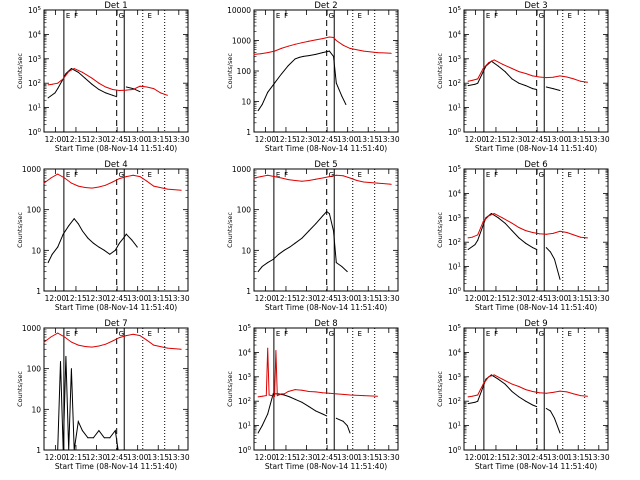  Describe the element at coordinates (536, 466) in the screenshot. I see `x-axis-label: Start Time (08-Nov-14 11:51:40)` at that location.